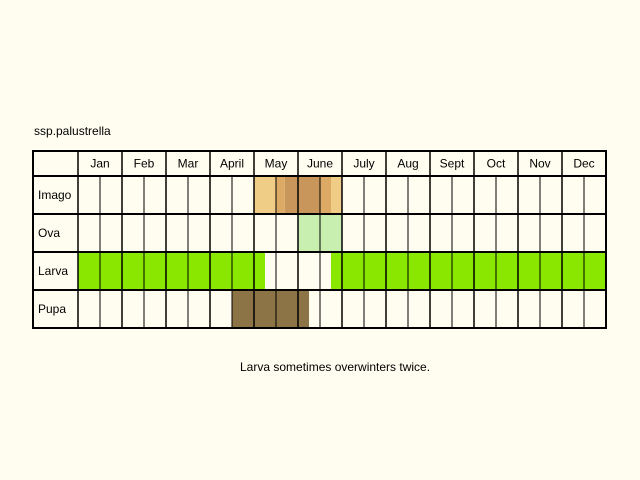 This screenshot has height=480, width=640. What do you see at coordinates (496, 164) in the screenshot?
I see `month-header: Oct` at bounding box center [496, 164].